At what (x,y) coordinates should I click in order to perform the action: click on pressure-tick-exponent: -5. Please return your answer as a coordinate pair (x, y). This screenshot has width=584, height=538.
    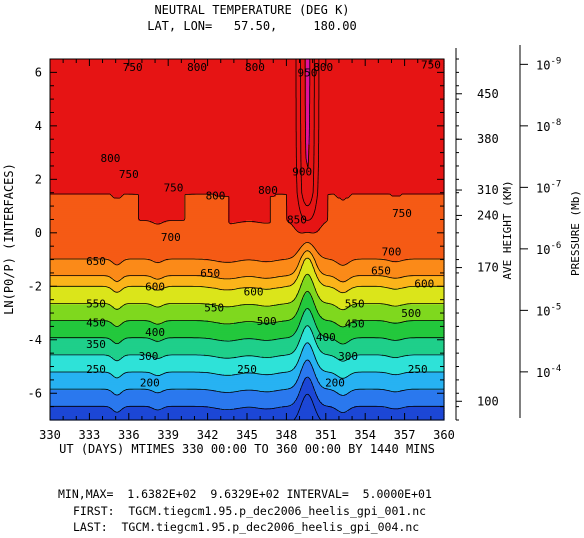
    Looking at the image, I should click on (555, 307).